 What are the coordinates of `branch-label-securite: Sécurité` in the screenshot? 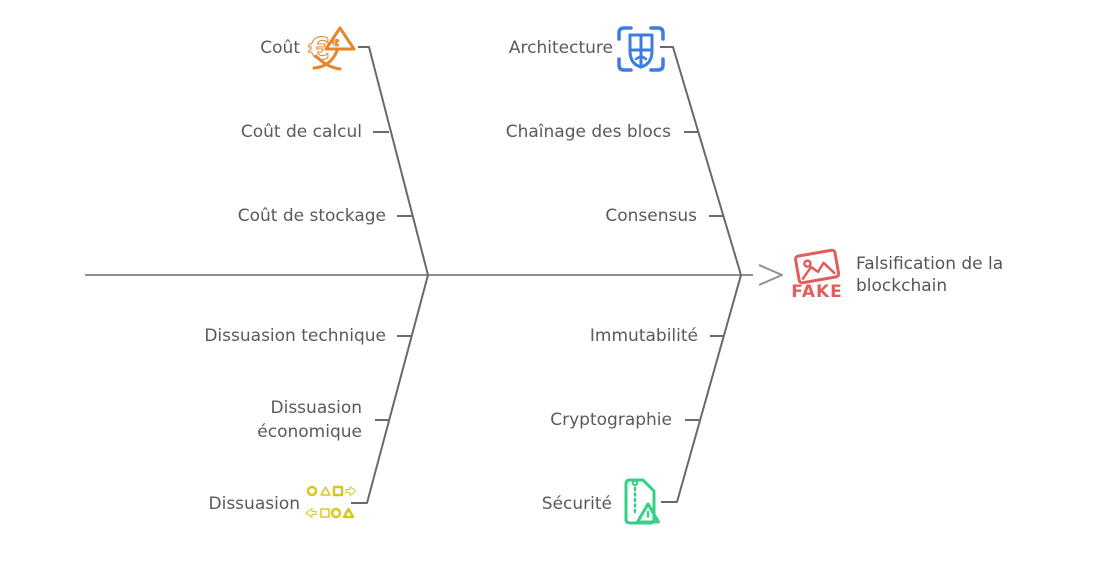 It's located at (576, 504).